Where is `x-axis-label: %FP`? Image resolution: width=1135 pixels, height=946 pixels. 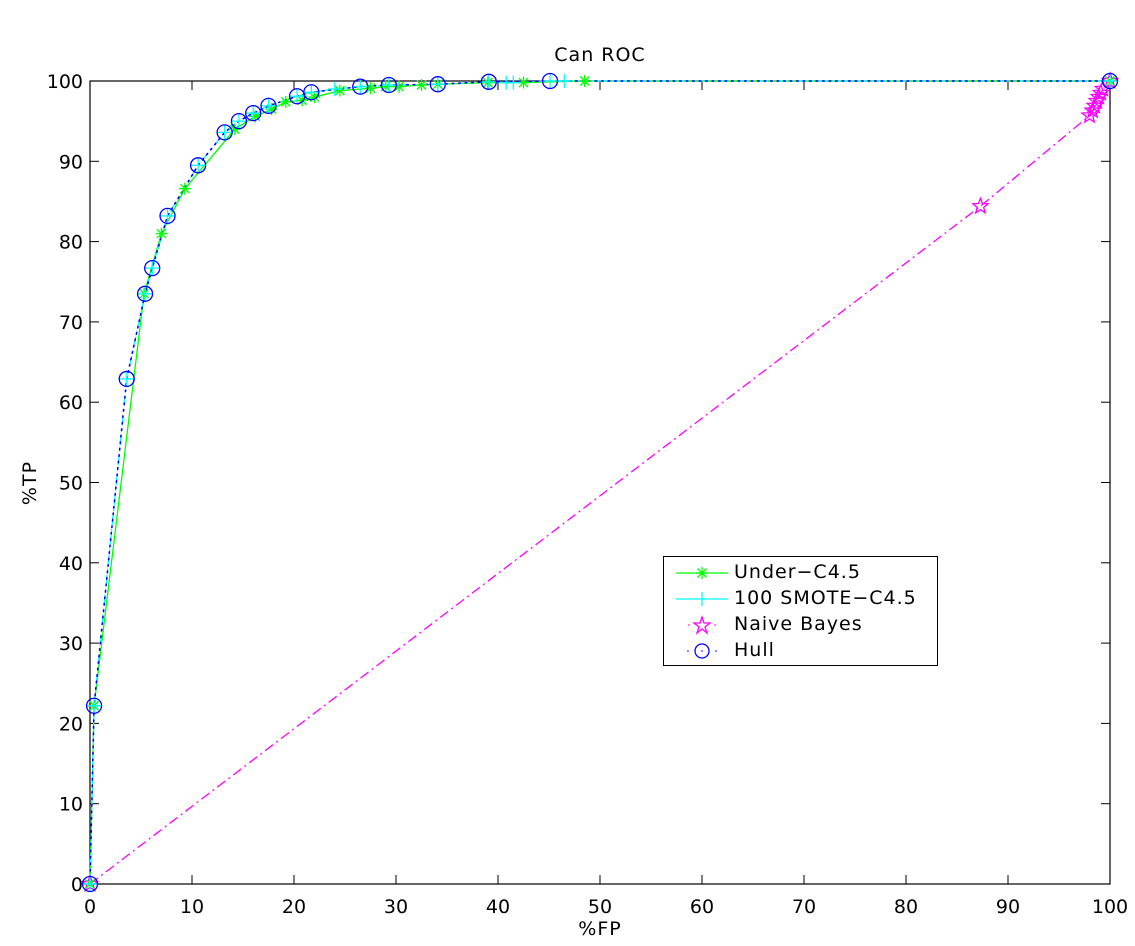
x-axis-label: %FP is located at coordinates (600, 929).